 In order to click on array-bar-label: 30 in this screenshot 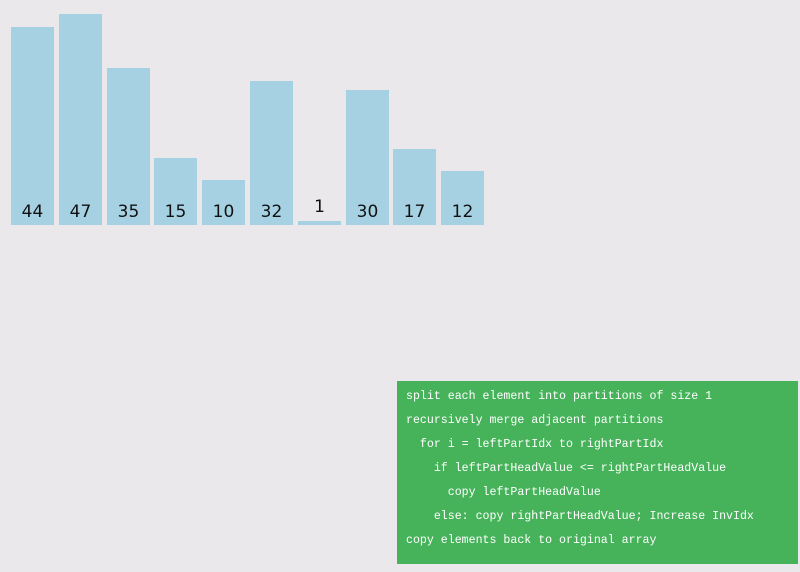, I will do `click(367, 212)`.